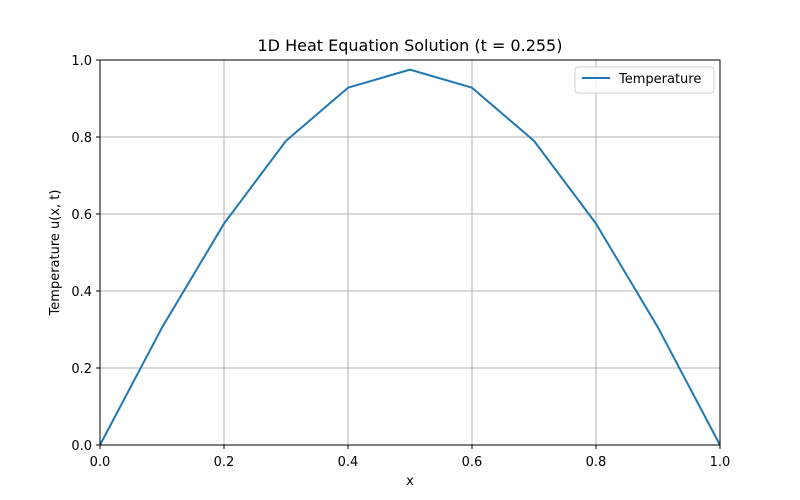 The image size is (800, 500). I want to click on x-tick-label: 0.6, so click(472, 462).